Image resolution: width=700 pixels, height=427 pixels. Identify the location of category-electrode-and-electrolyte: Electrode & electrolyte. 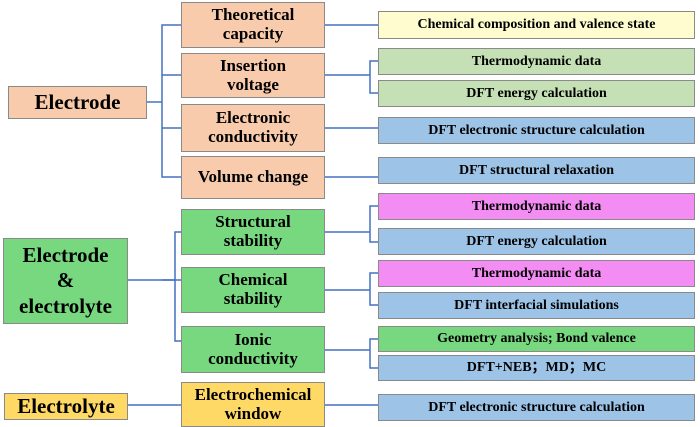
(65, 281).